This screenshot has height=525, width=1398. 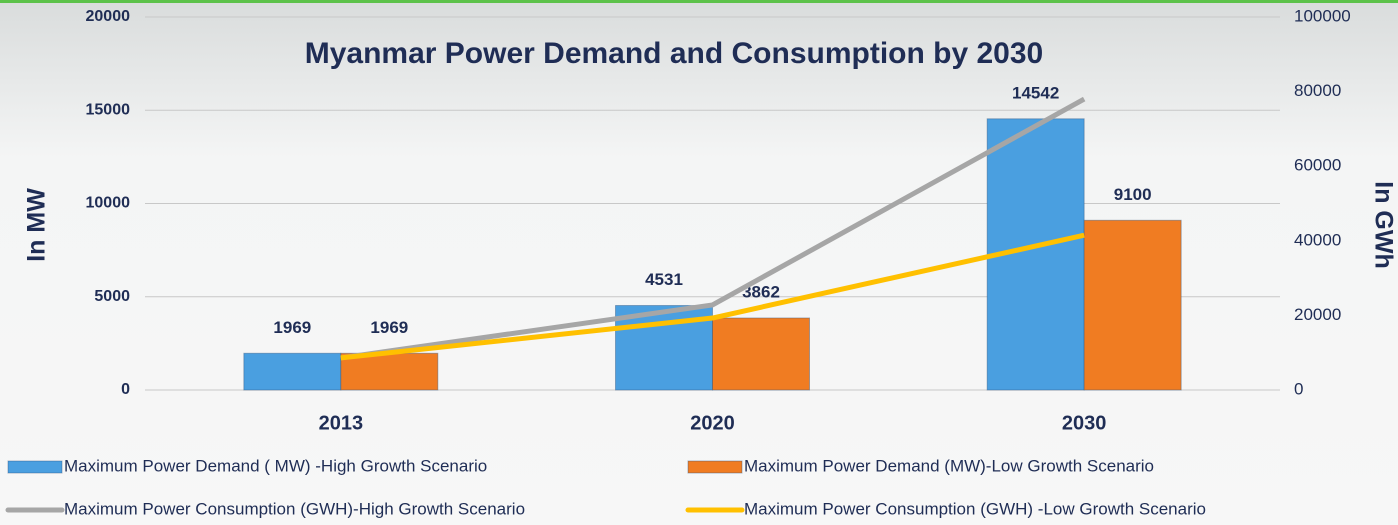 I want to click on data-label: 9100, so click(x=1133, y=194).